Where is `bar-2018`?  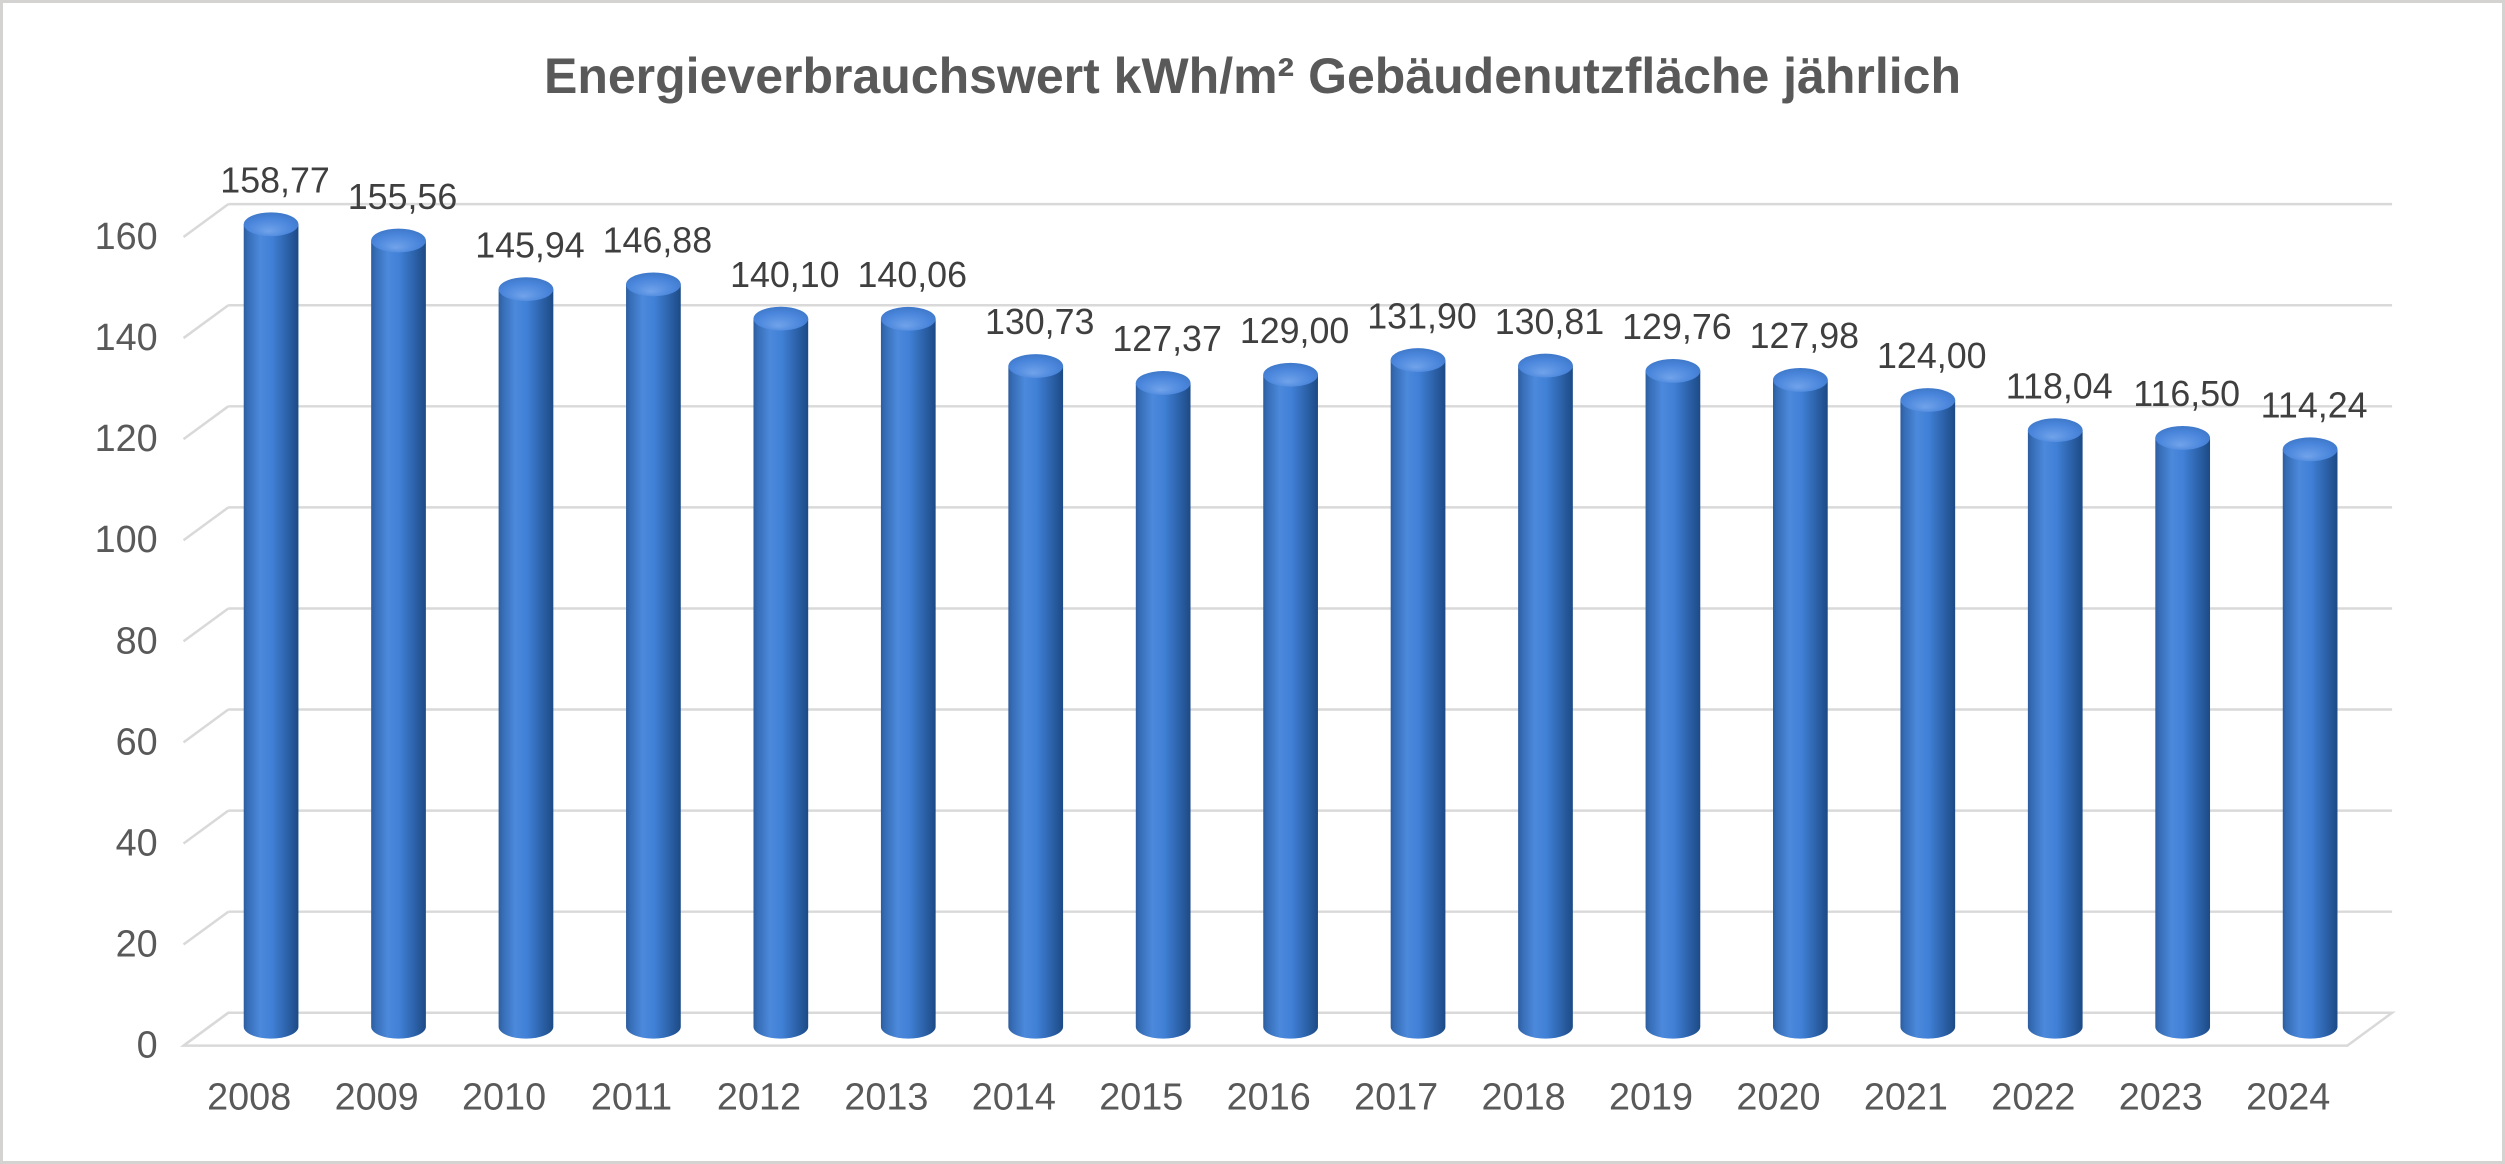
bar-2018 is located at coordinates (1545, 696).